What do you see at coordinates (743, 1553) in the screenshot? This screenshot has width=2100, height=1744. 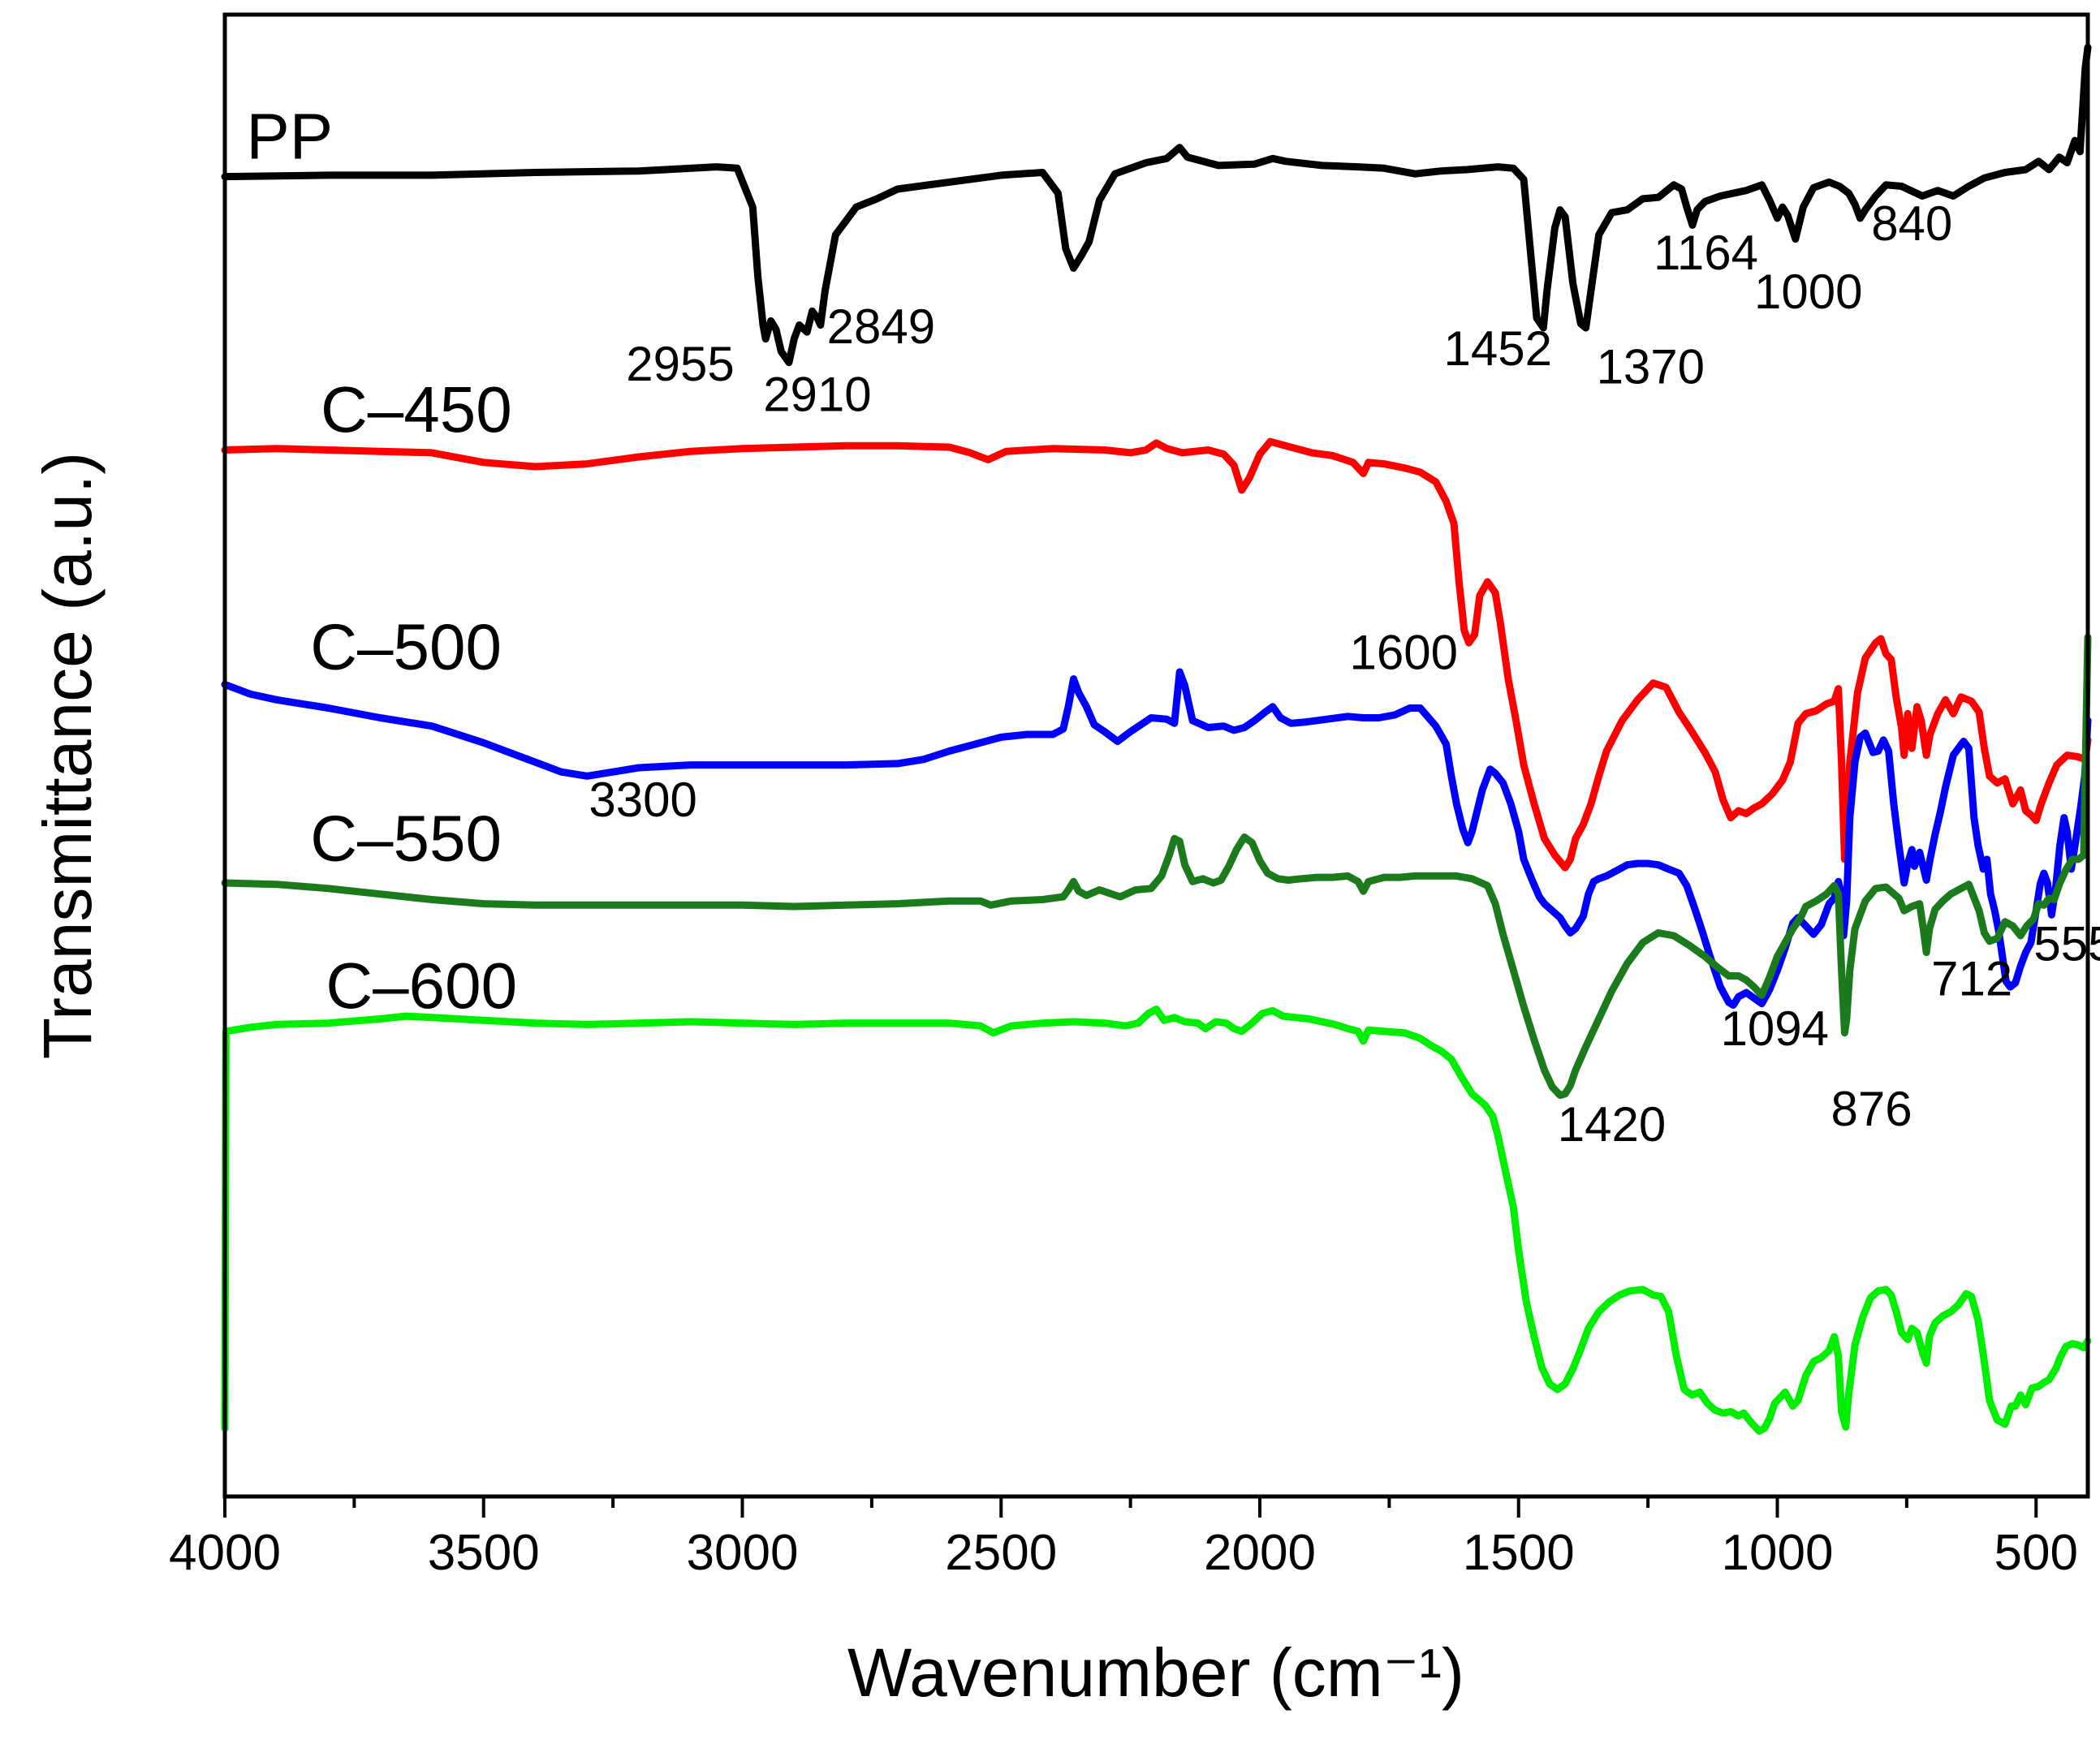 I see `x-tick-label-3000: 3000` at bounding box center [743, 1553].